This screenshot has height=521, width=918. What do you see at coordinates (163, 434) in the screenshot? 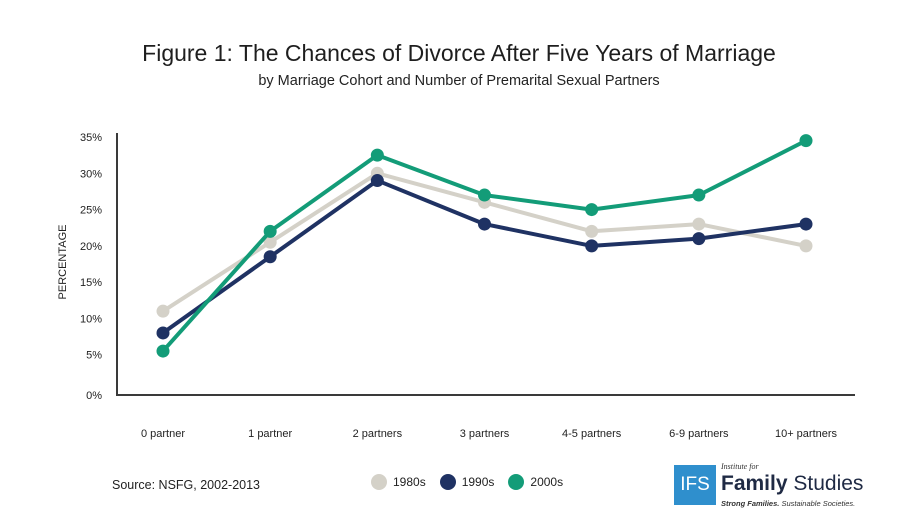
I see `x-tick-label: 0 partner` at bounding box center [163, 434].